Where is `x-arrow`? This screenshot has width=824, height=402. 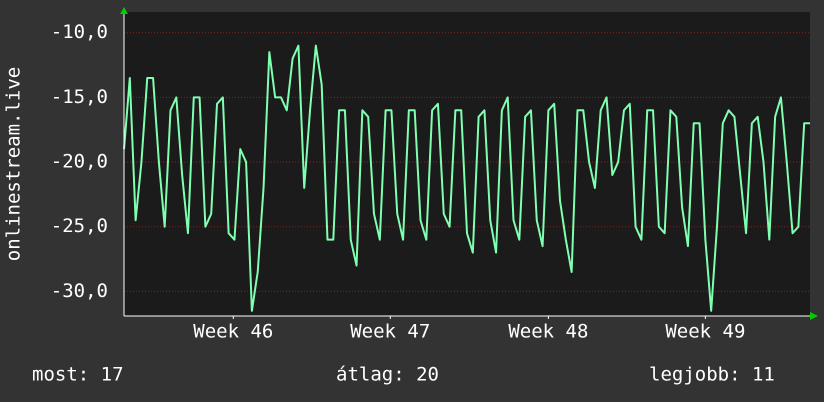
x-arrow is located at coordinates (814, 316).